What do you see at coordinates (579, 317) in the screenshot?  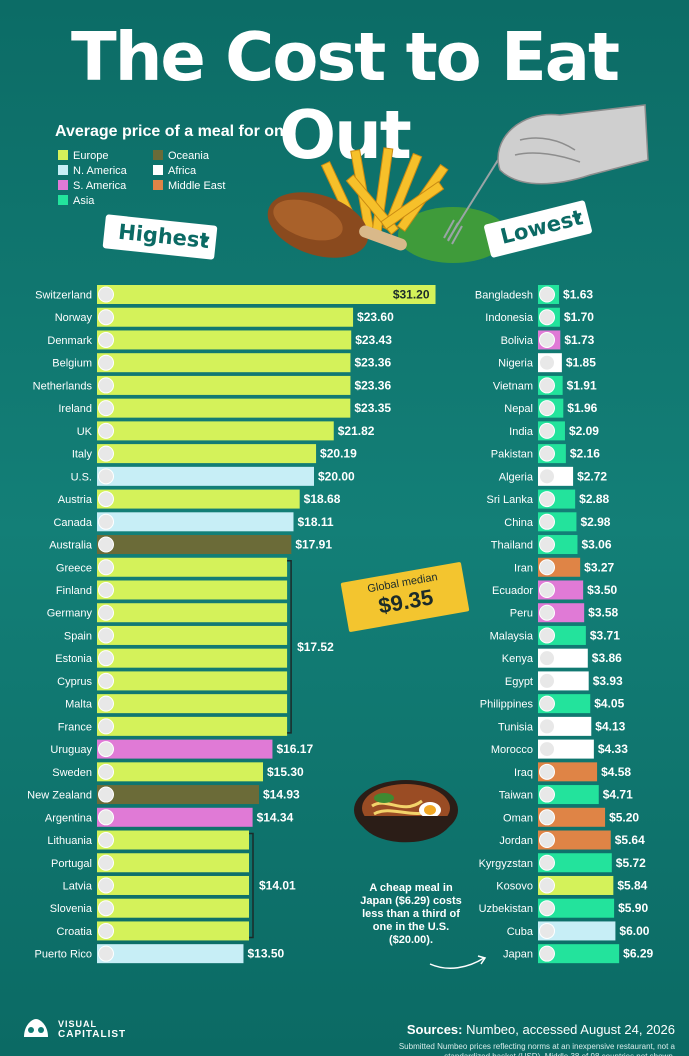 I see `value-label-indonesia: $1.70` at bounding box center [579, 317].